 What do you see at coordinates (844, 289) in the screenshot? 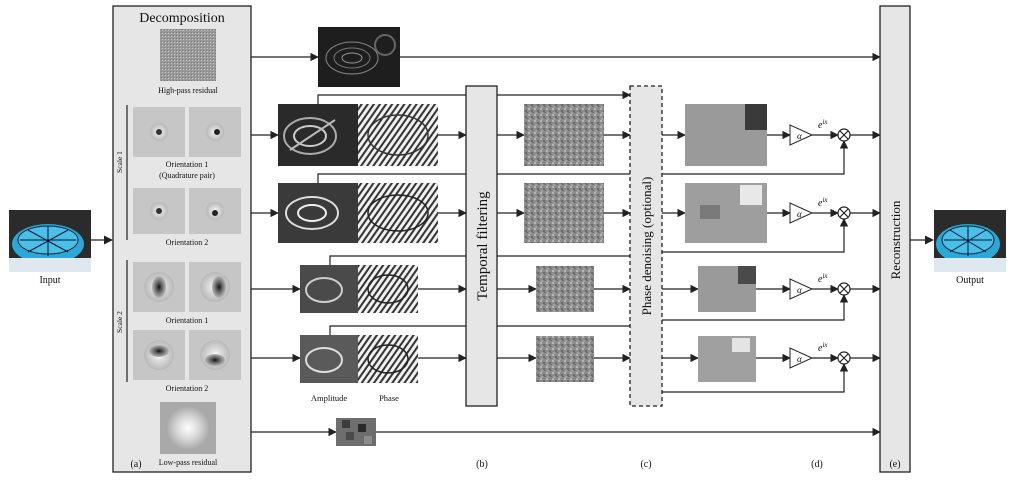
I see `row3-multiply-node` at bounding box center [844, 289].